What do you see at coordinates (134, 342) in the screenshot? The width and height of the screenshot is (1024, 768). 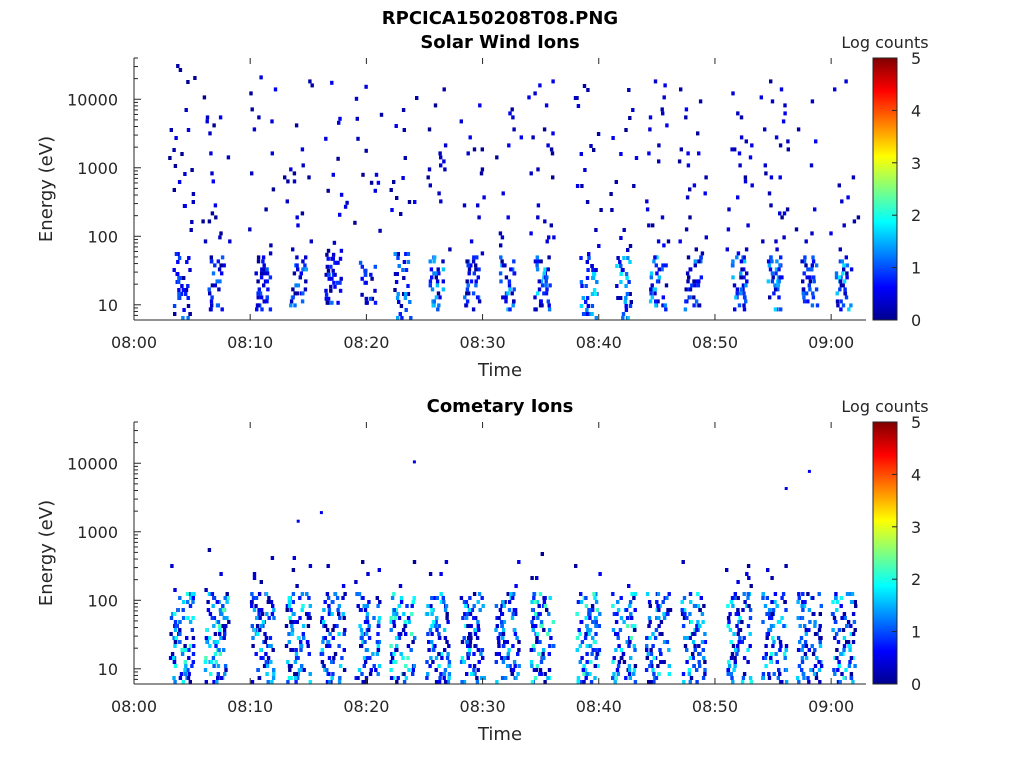 I see `x-tick-label: 08:00` at bounding box center [134, 342].